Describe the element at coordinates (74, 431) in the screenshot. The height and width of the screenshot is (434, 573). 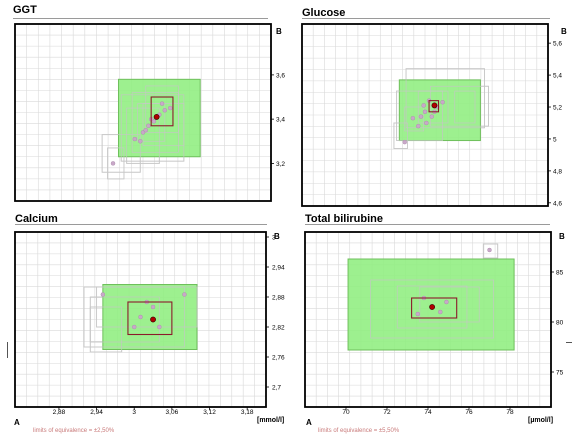
I see `equivalence-footnote: limits of equivalence = ±2,50%` at that location.